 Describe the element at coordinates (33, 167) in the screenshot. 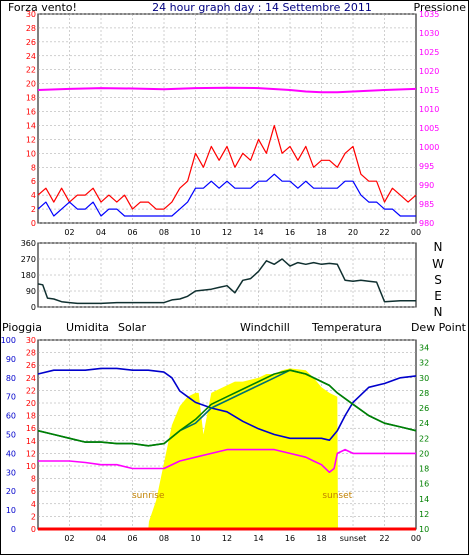

I see `wind-y-tick: 8` at that location.